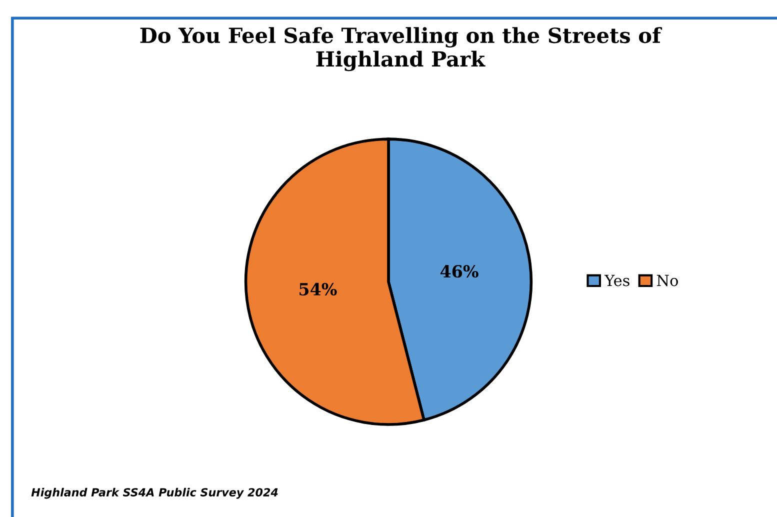 Image resolution: width=777 pixels, height=517 pixels. What do you see at coordinates (667, 280) in the screenshot?
I see `legend-label: No` at bounding box center [667, 280].